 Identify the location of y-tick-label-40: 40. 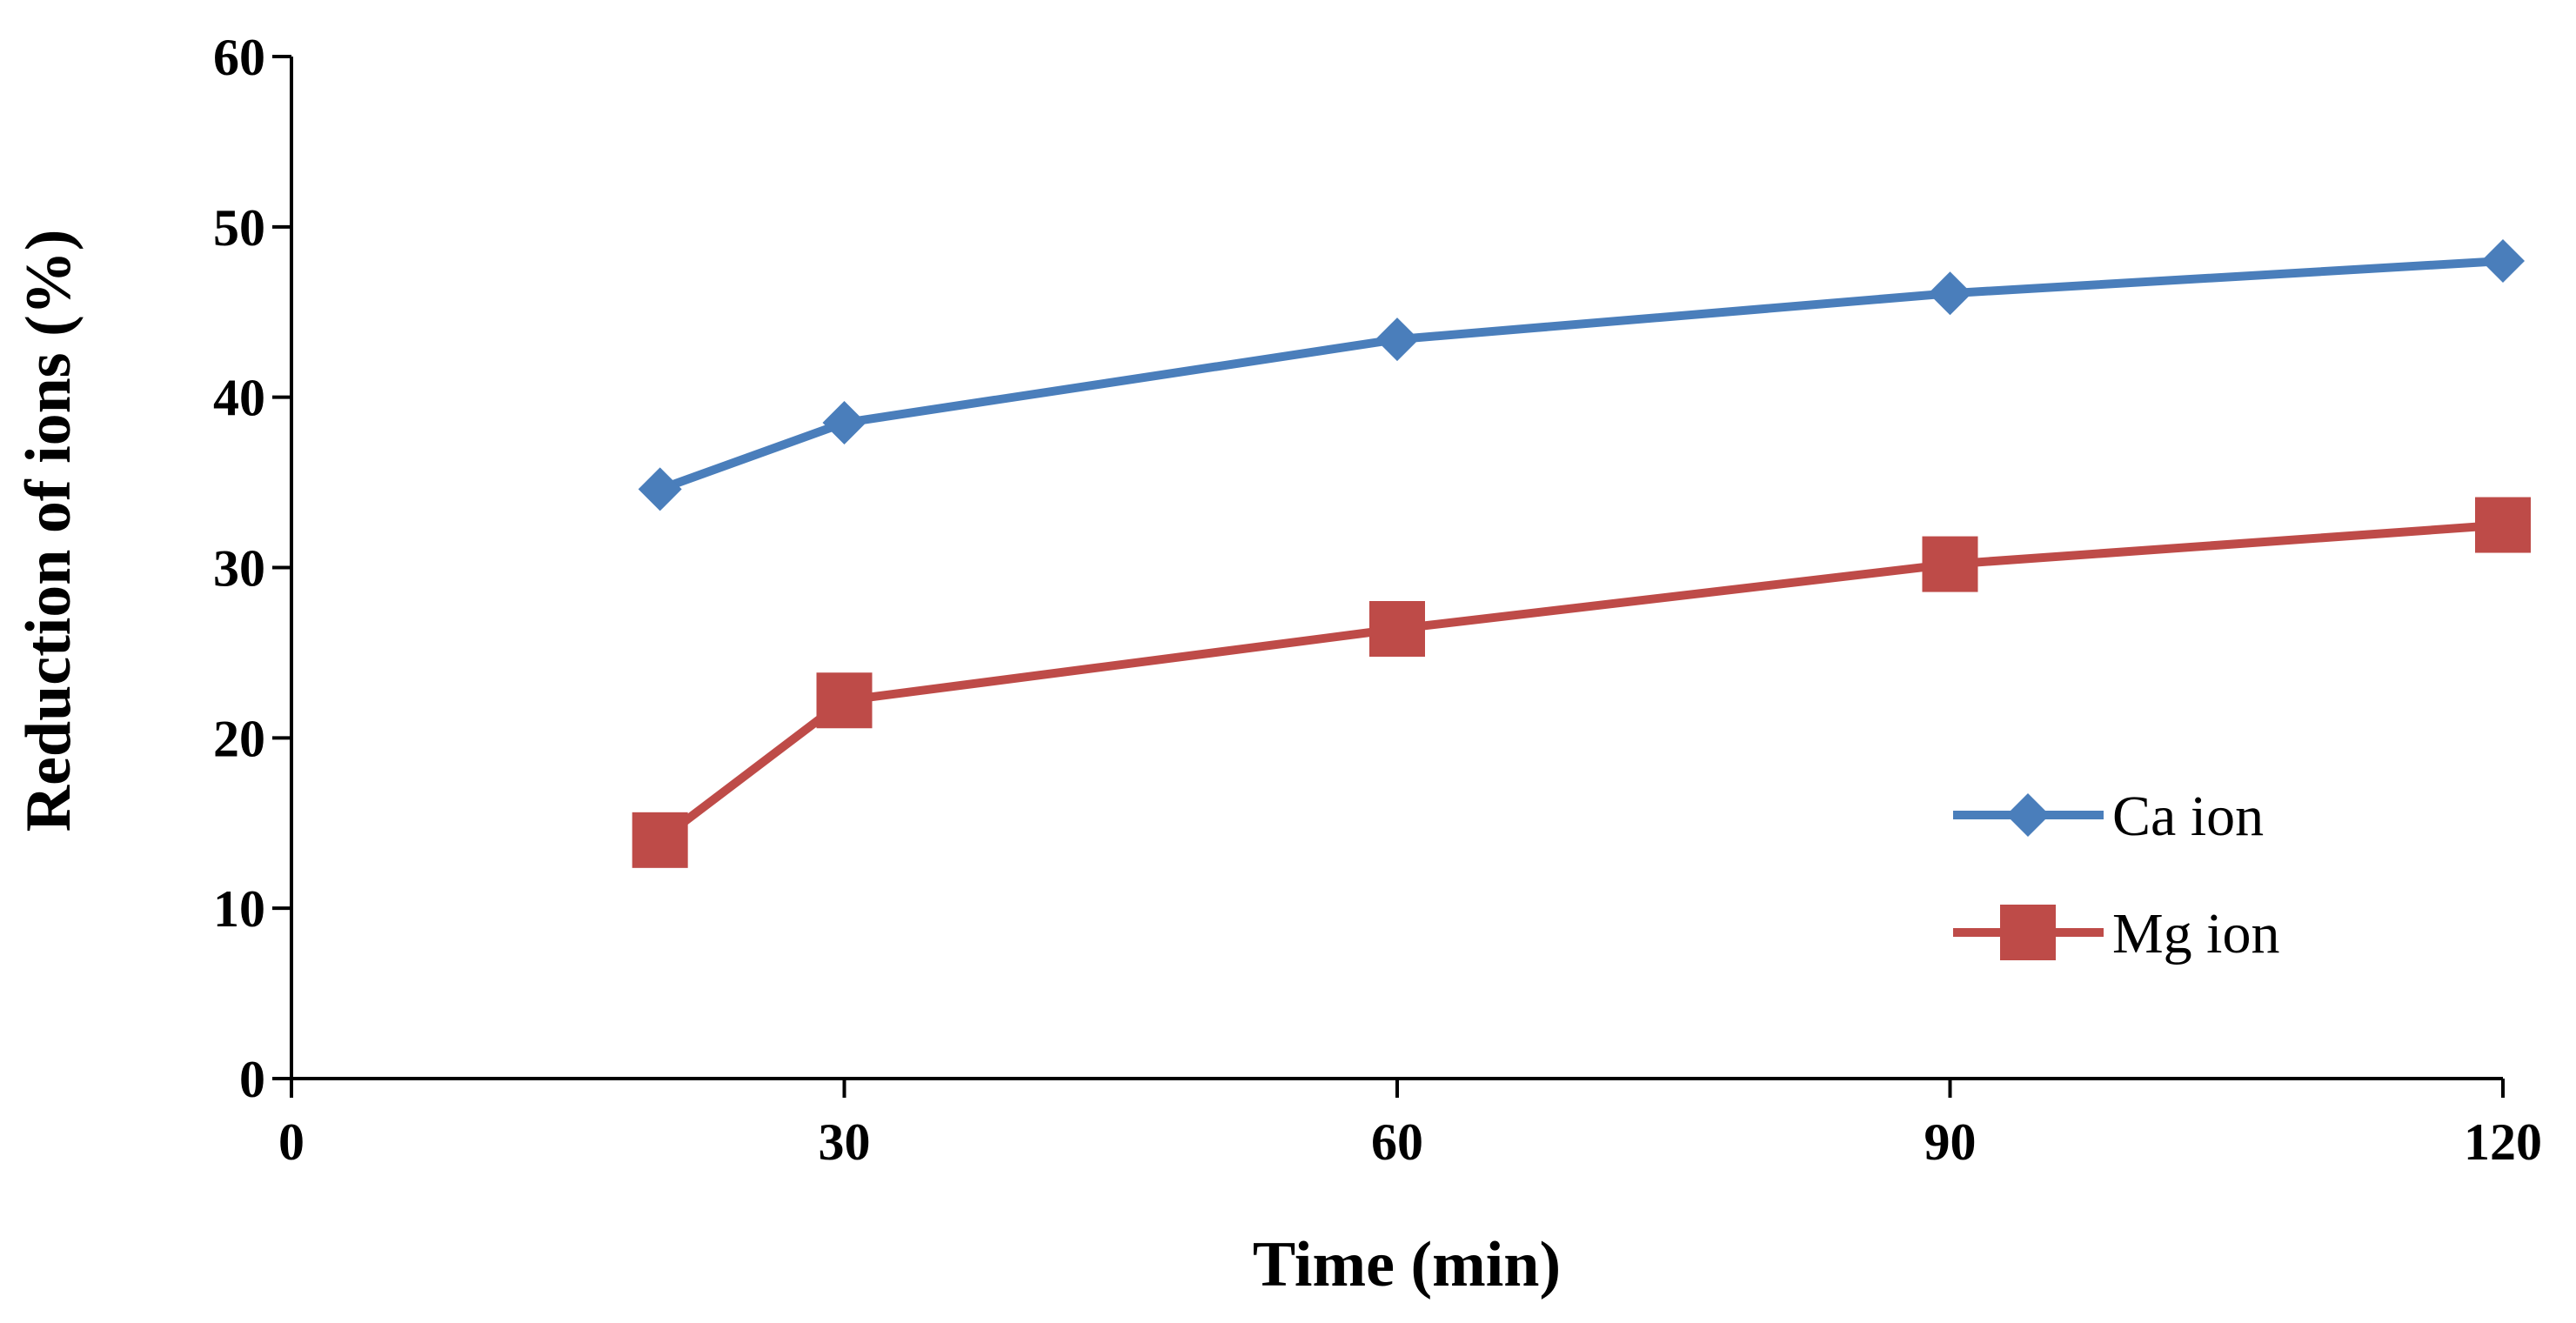
(239, 398).